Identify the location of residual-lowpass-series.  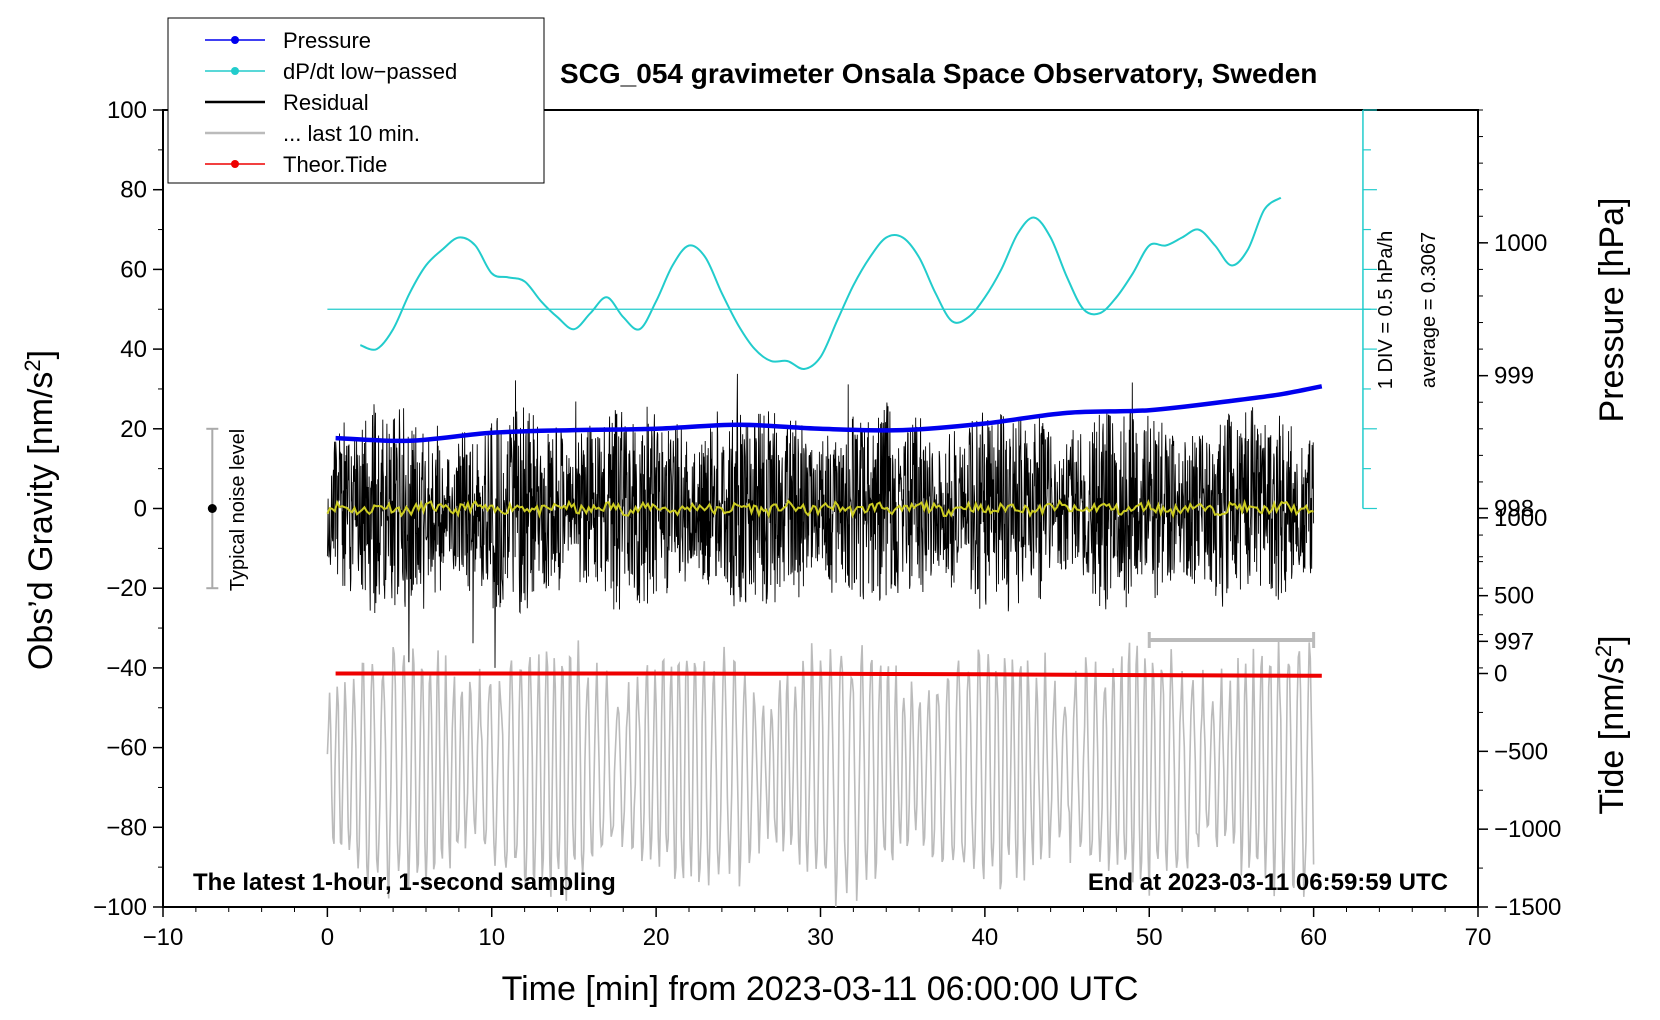
(820, 508).